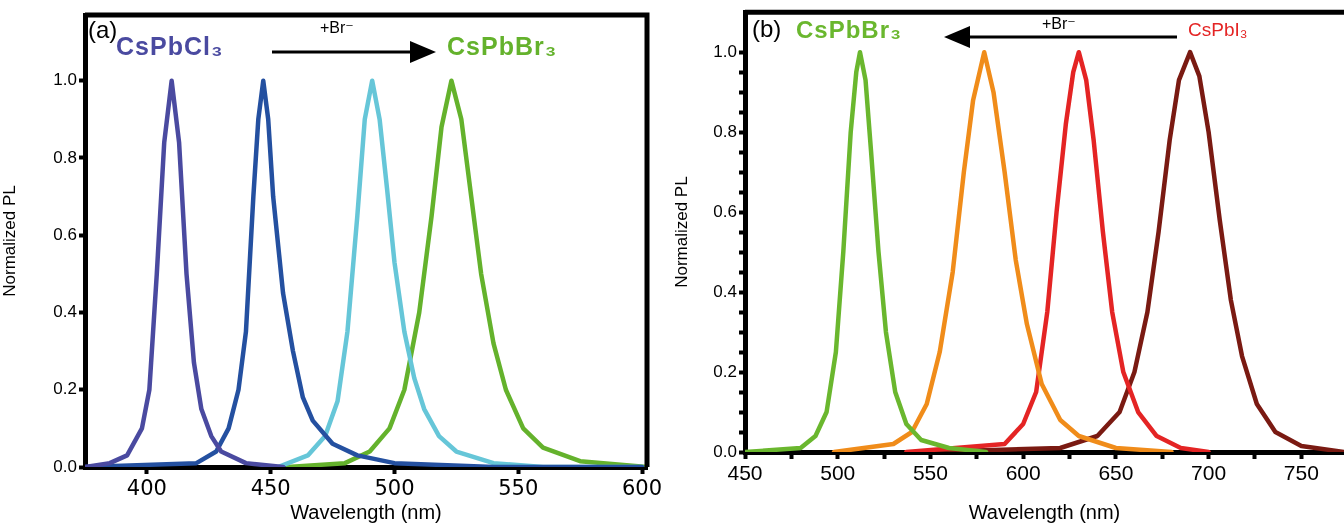  Describe the element at coordinates (1209, 473) in the screenshot. I see `x-tick-label: 700` at that location.